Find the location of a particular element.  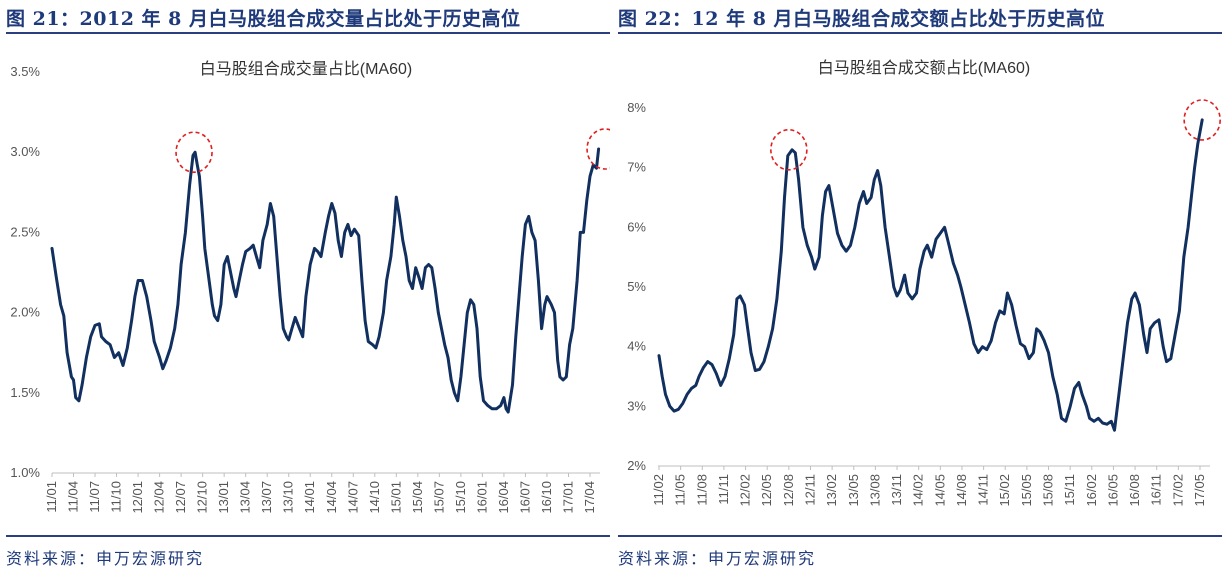

x-tick-label: 13/07 is located at coordinates (266, 497).